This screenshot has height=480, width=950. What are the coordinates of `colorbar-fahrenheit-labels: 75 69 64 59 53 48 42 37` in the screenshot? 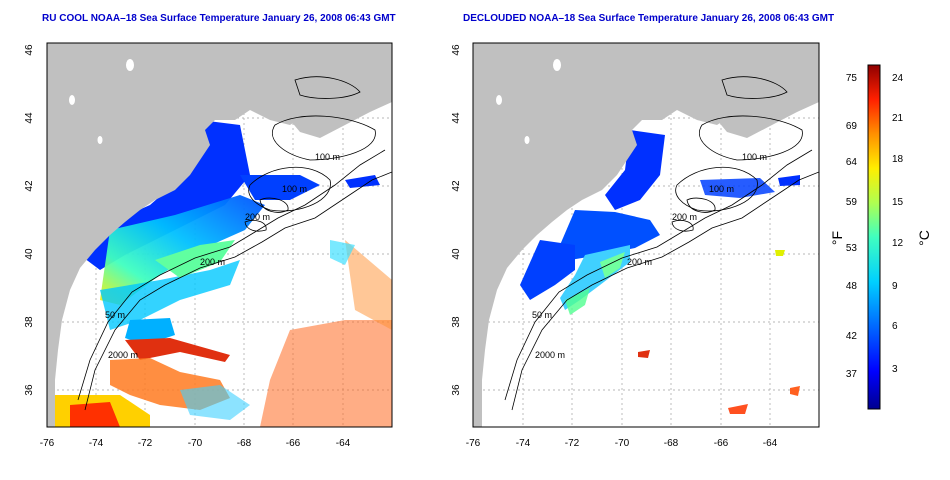 It's located at (852, 226).